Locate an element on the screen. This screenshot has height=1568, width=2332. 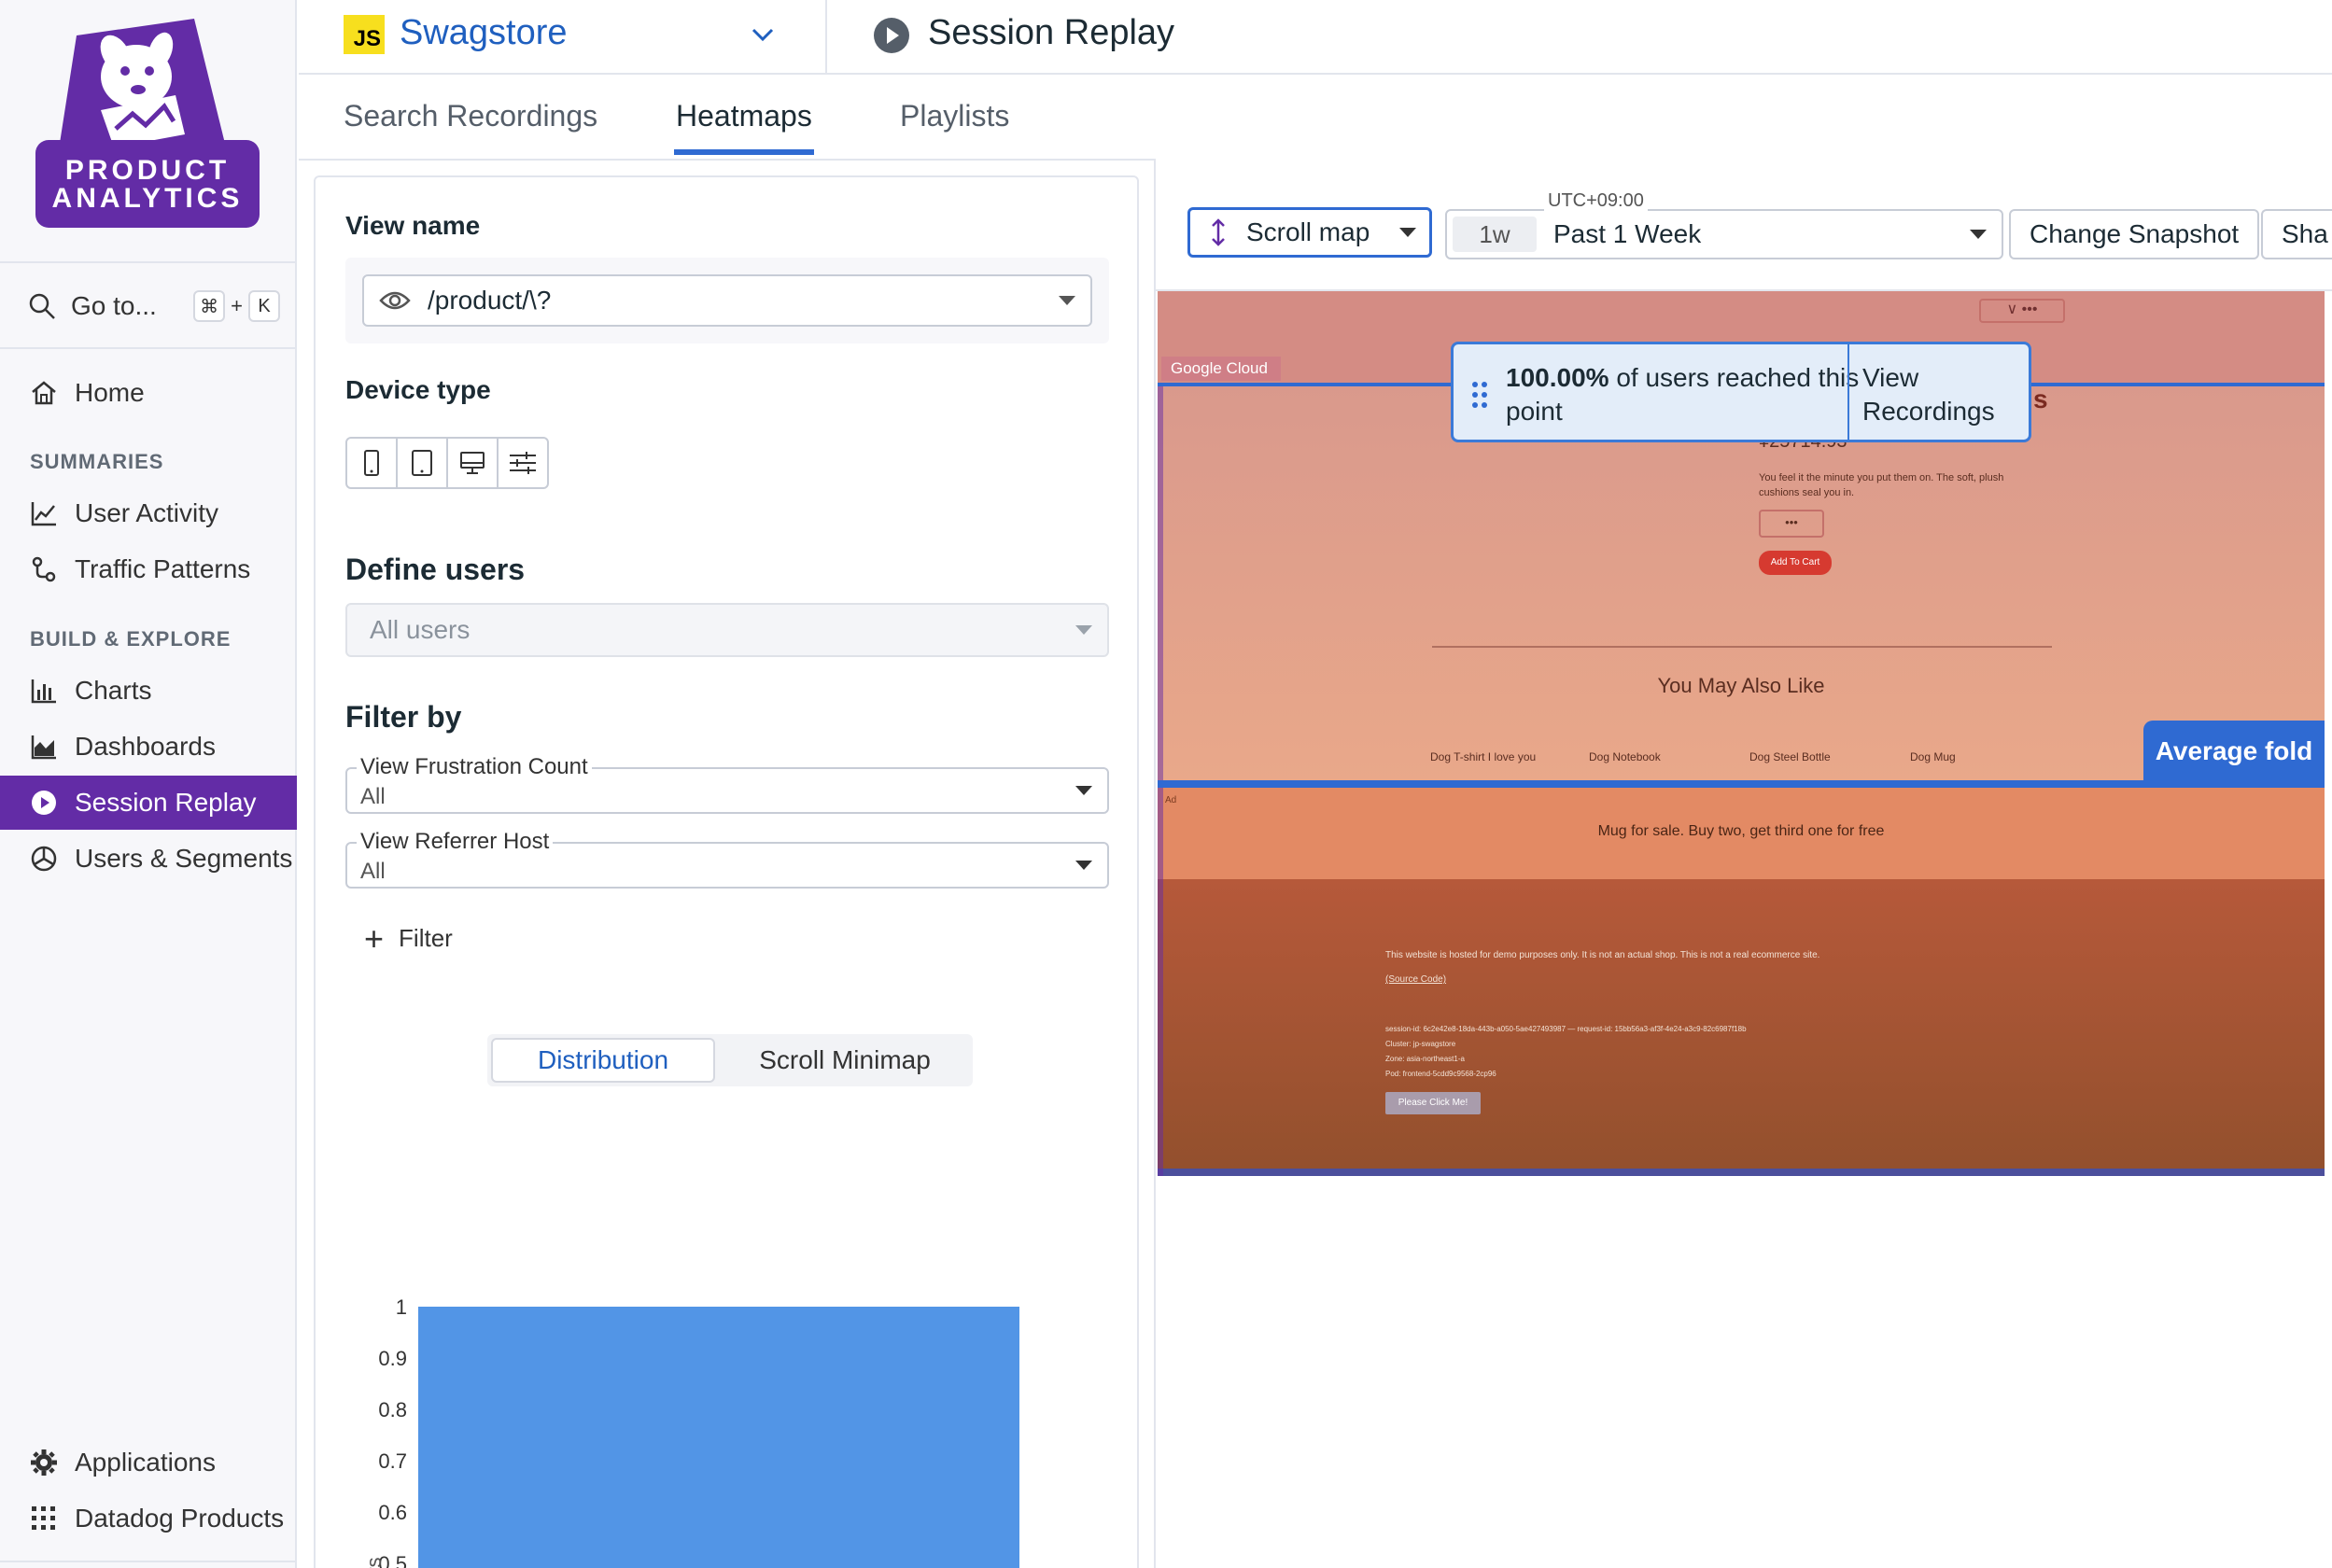
logo-line2: ANALYTICS is located at coordinates (147, 198).